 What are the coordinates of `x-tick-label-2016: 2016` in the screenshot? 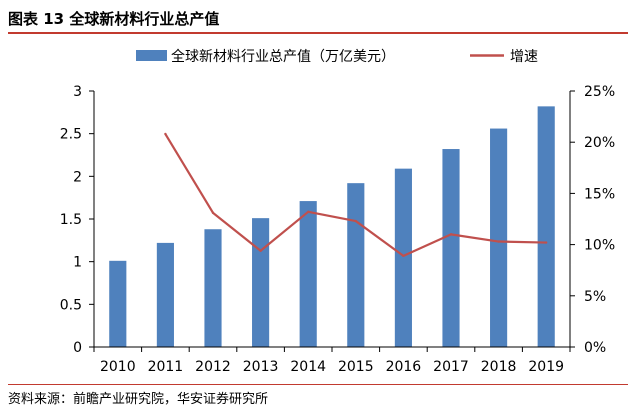 It's located at (404, 367).